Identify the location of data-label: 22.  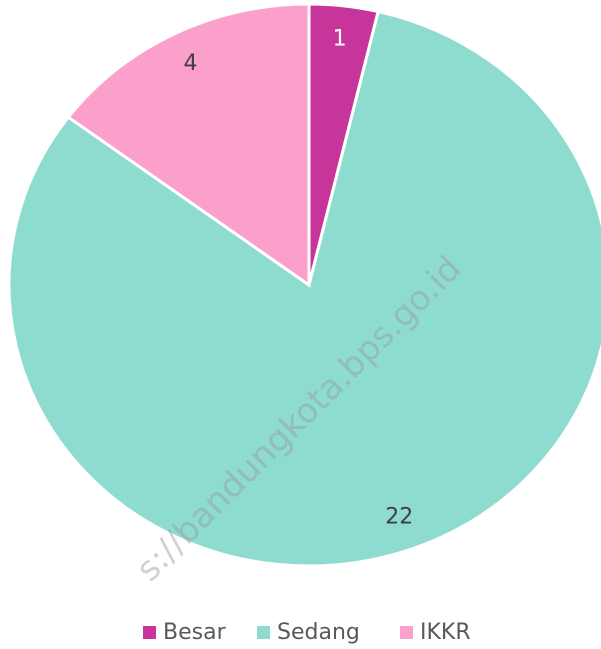
(399, 516).